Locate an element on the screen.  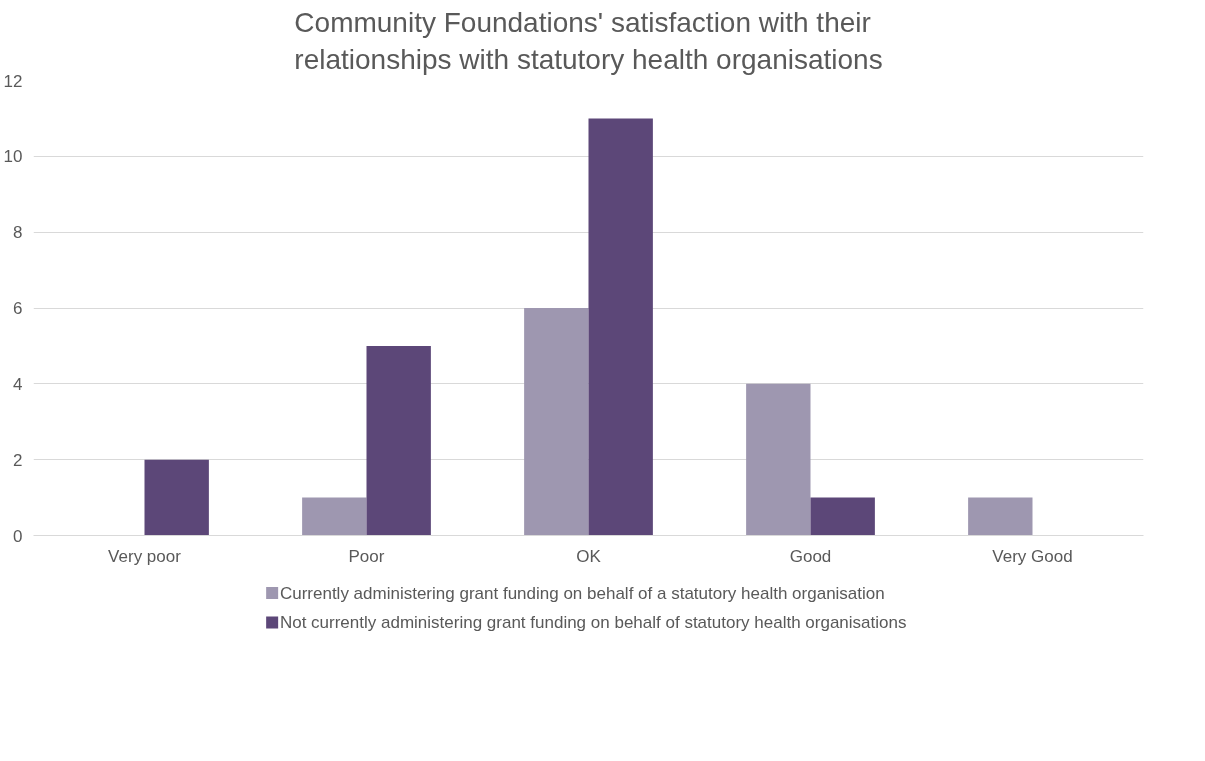
y-tick-label: 10 is located at coordinates (13, 157).